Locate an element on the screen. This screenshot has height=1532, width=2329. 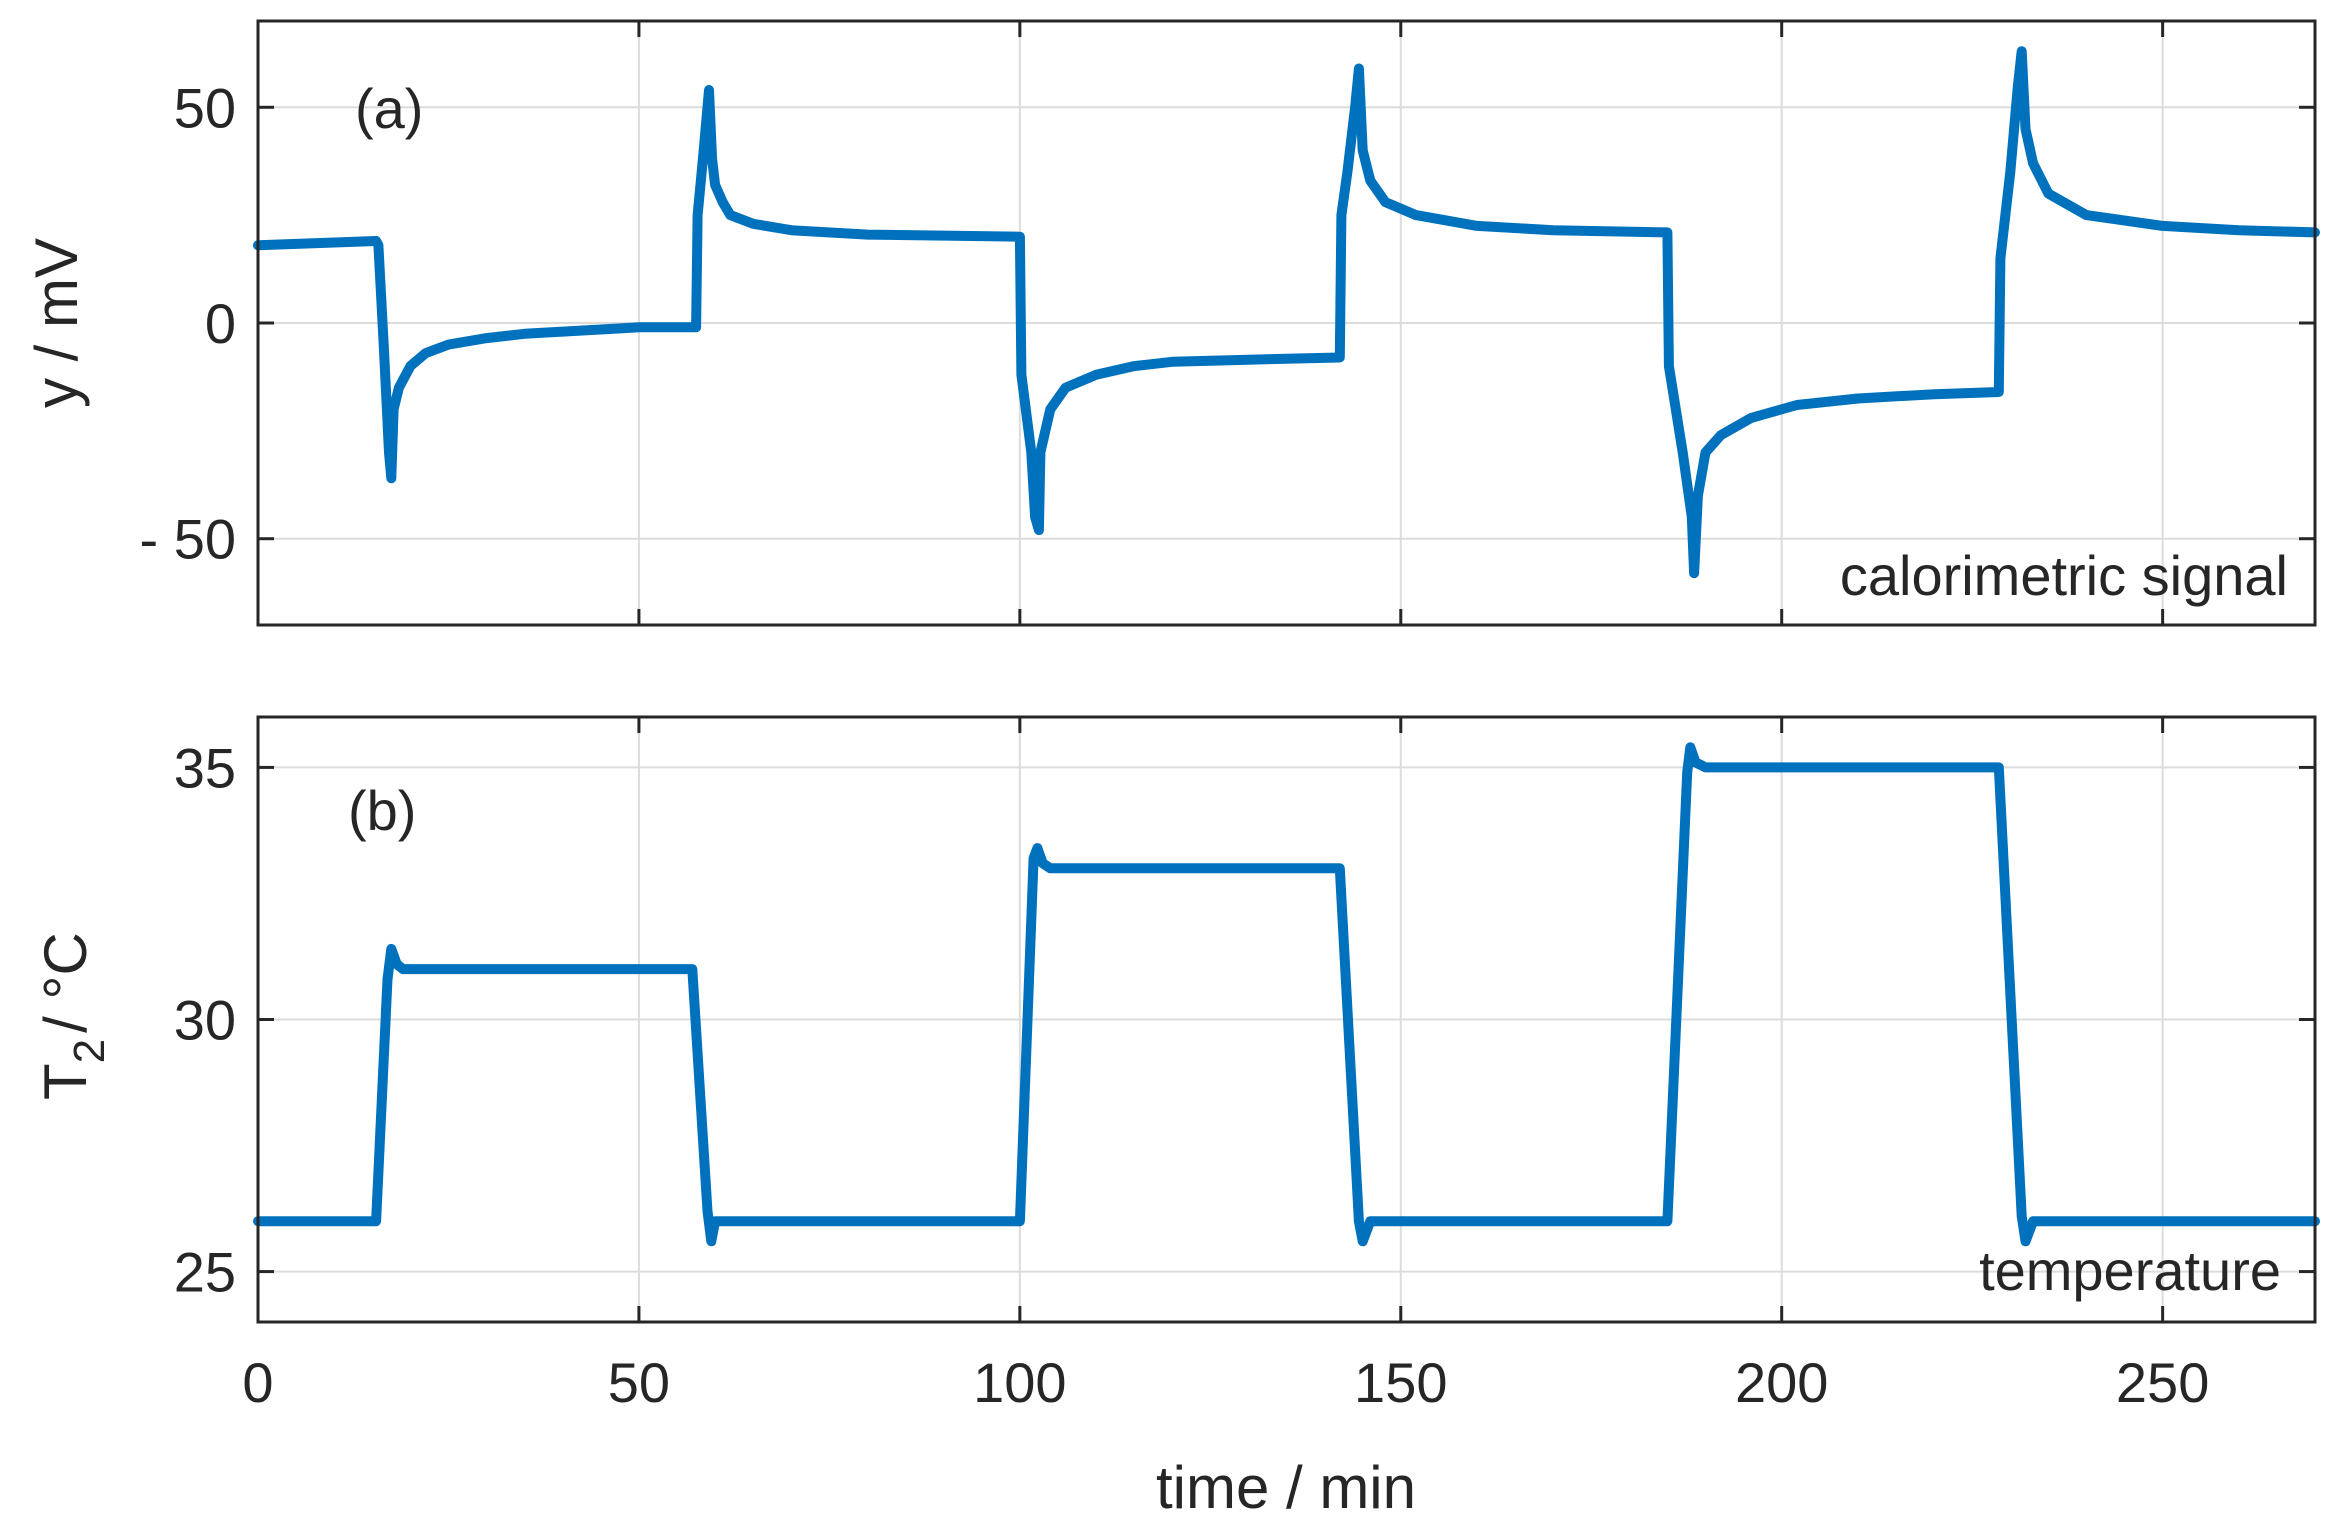
y-tick-label: 30 is located at coordinates (205, 1020).